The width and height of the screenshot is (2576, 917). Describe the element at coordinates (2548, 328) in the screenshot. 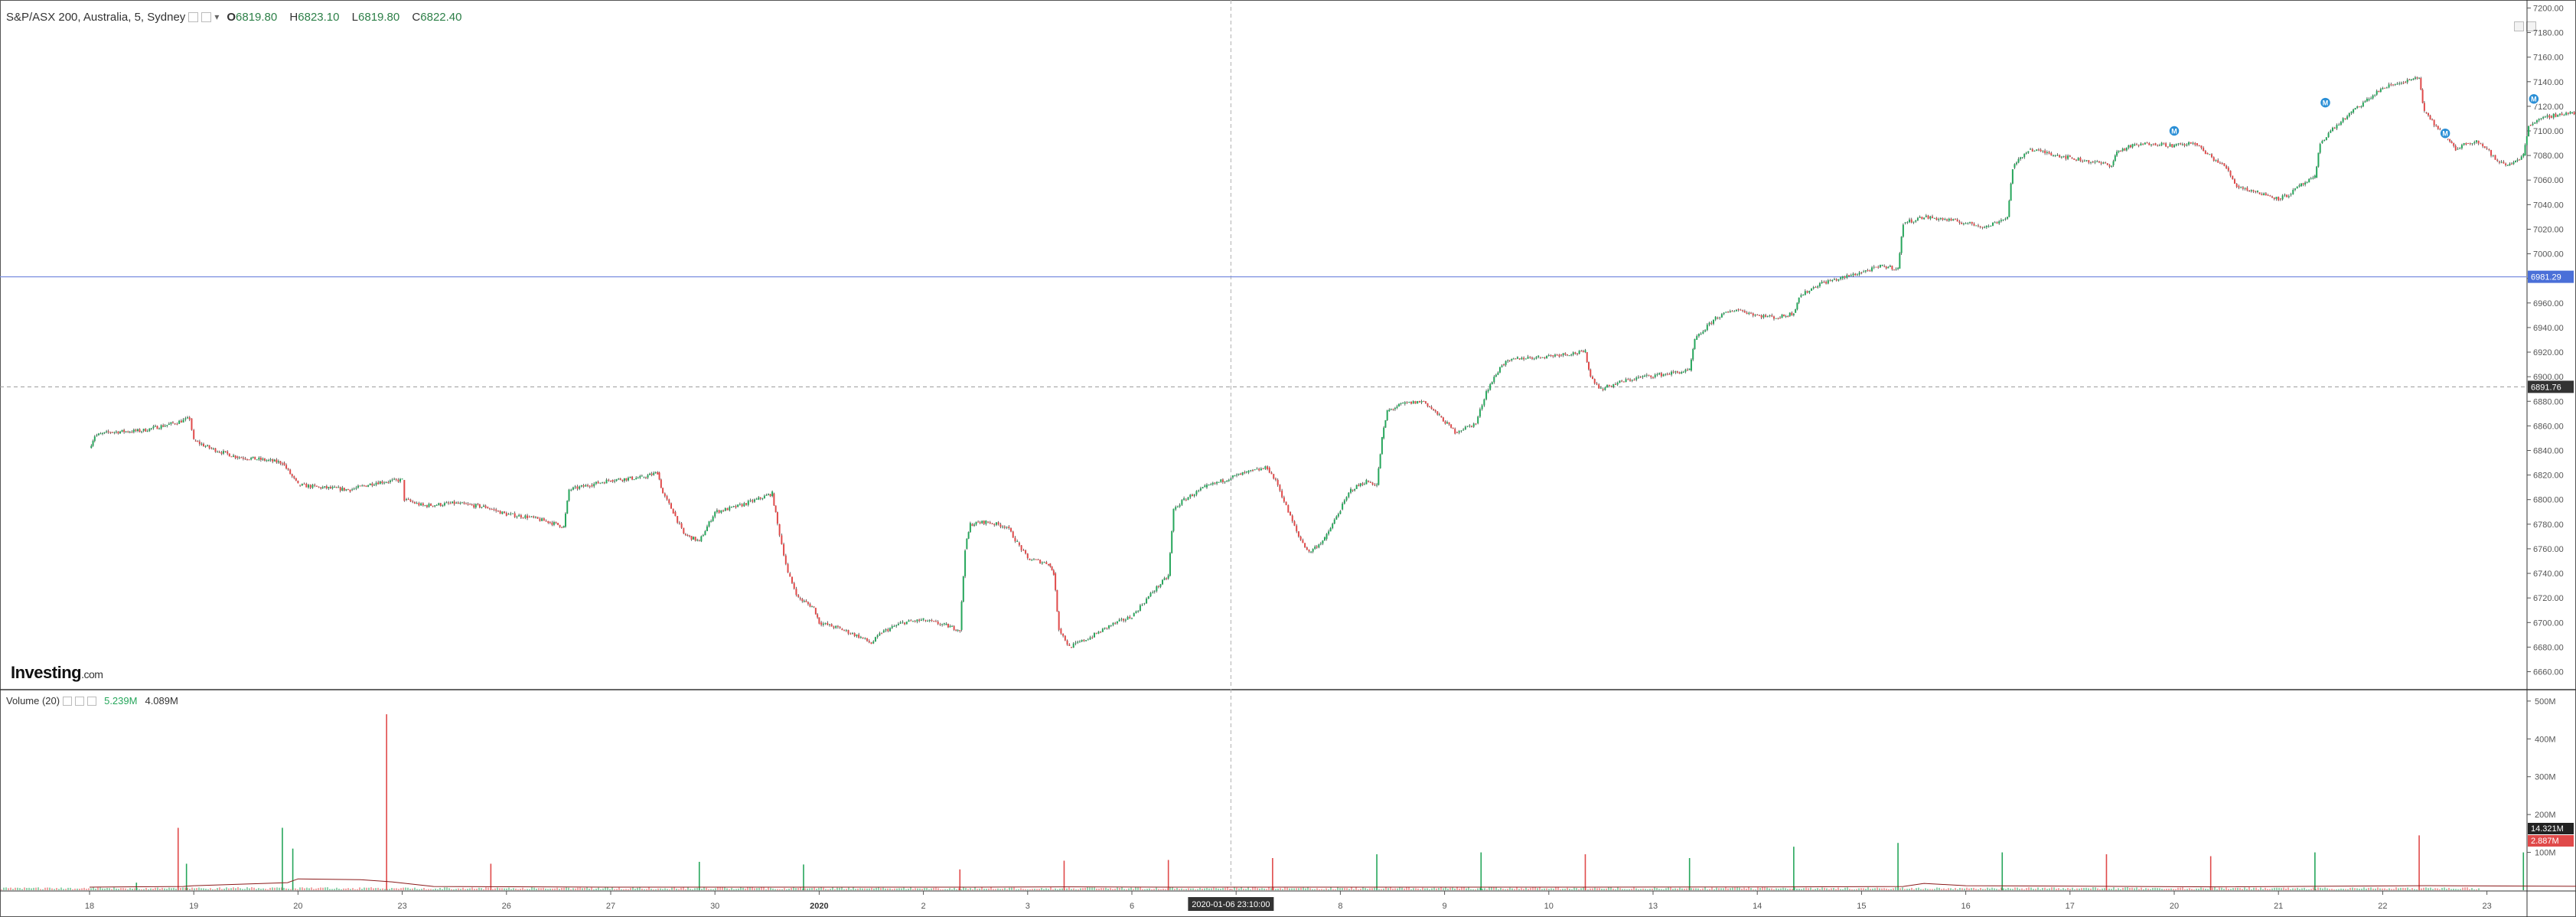

I see `price-tick-label: 6940.00` at that location.